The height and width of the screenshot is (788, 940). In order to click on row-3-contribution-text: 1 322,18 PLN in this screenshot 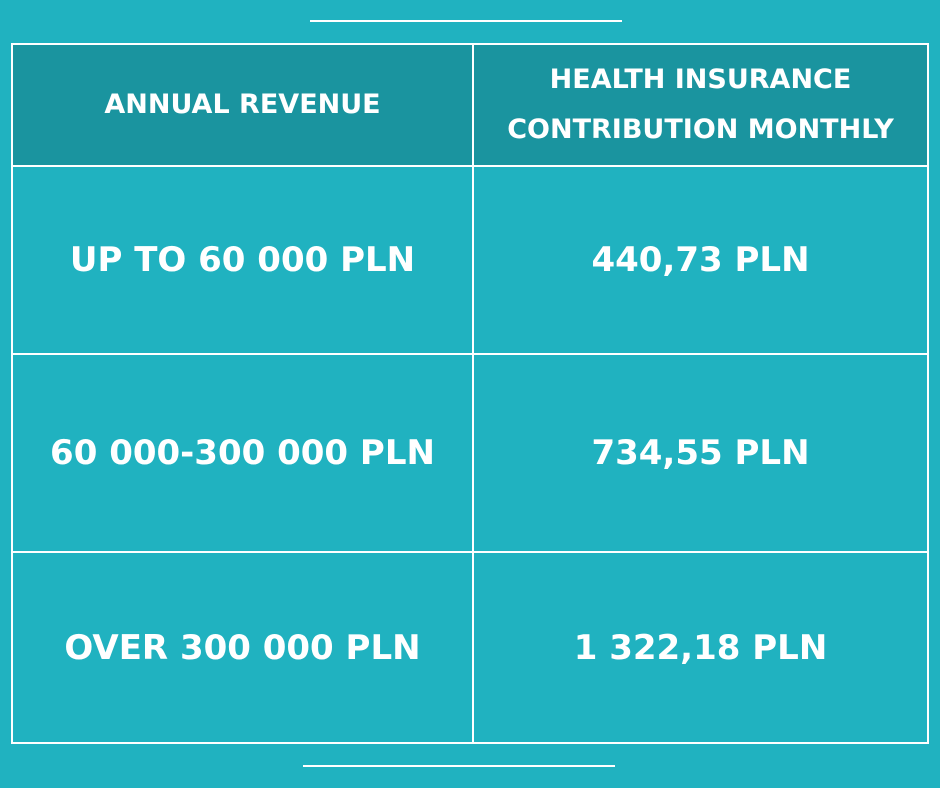, I will do `click(700, 647)`.